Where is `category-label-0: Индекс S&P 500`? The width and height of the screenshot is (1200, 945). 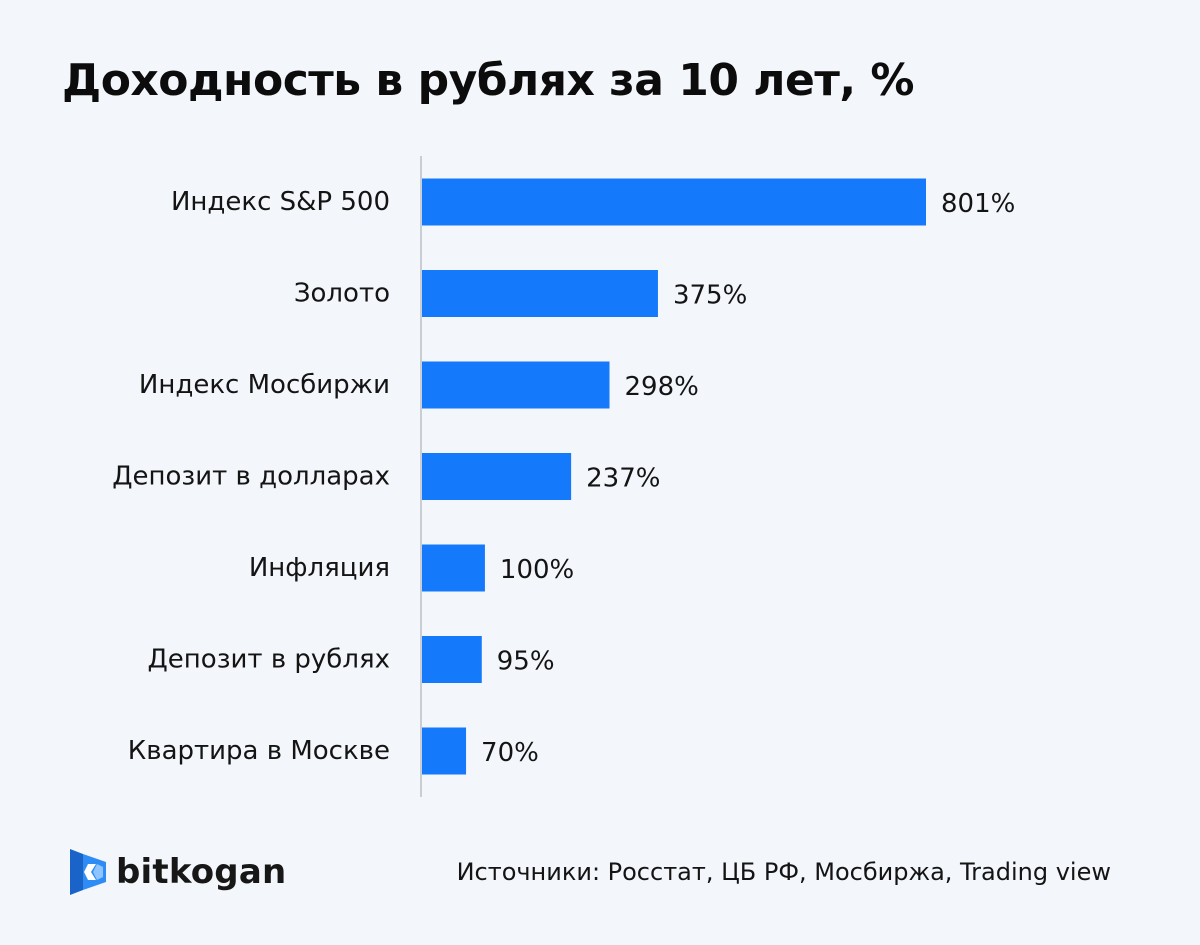 category-label-0: Индекс S&P 500 is located at coordinates (280, 202).